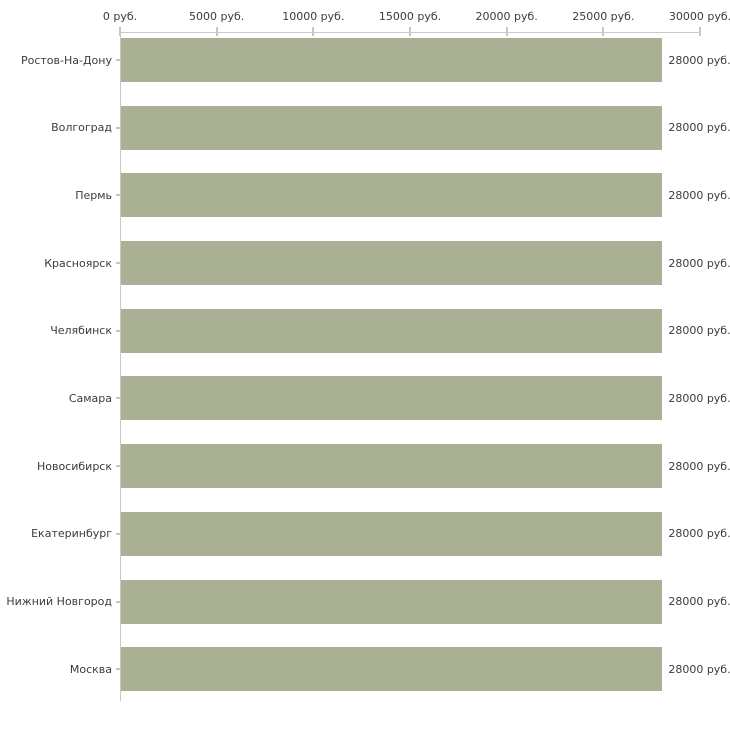 This screenshot has height=730, width=730. Describe the element at coordinates (90, 669) in the screenshot. I see `category-label: Москва` at that location.